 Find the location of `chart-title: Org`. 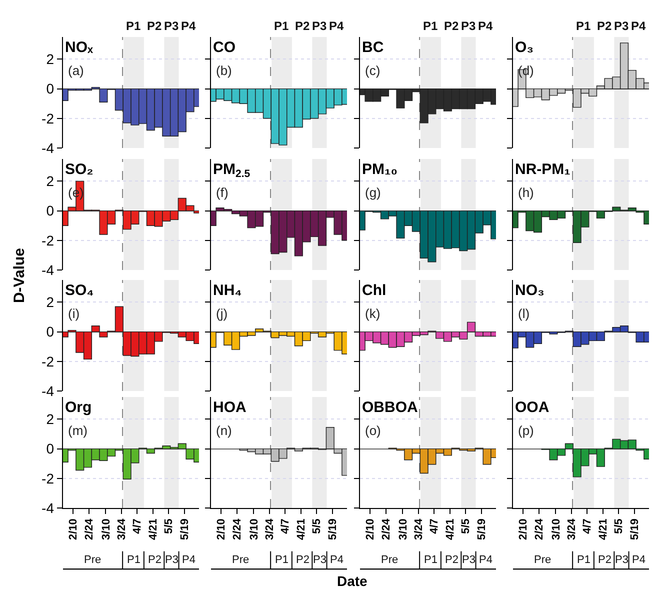

chart-title: Org is located at coordinates (78, 407).